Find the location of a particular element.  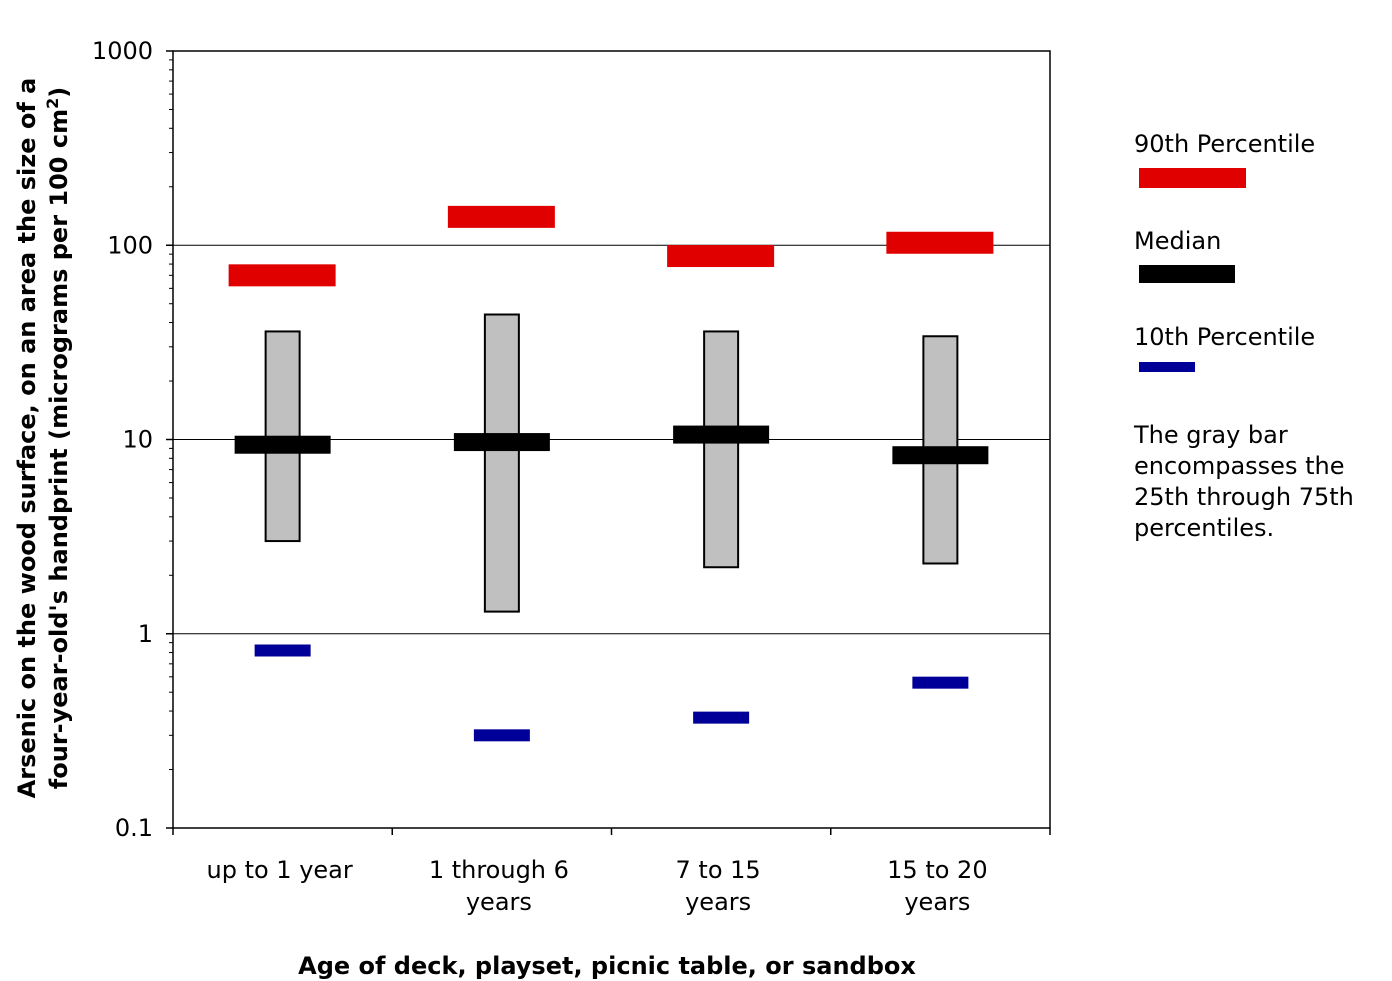

legend-item-90th: 90th Percentile is located at coordinates (1225, 159).